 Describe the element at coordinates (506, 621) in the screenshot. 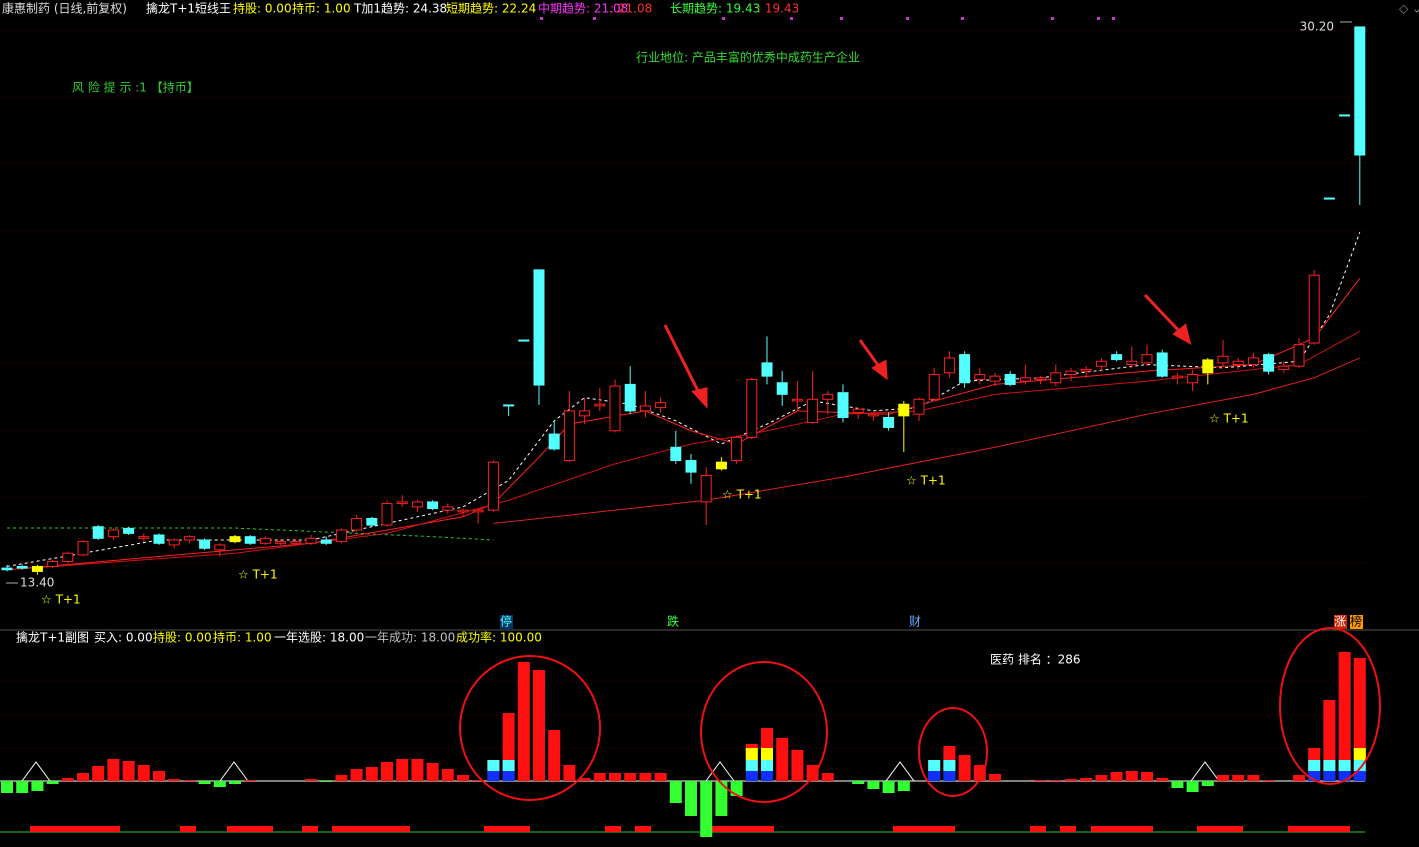

I see `marker: 停` at that location.